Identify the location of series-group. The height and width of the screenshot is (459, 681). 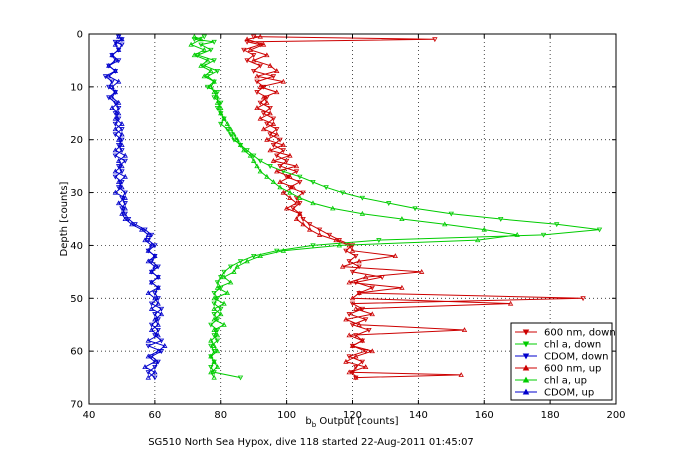
(137, 206).